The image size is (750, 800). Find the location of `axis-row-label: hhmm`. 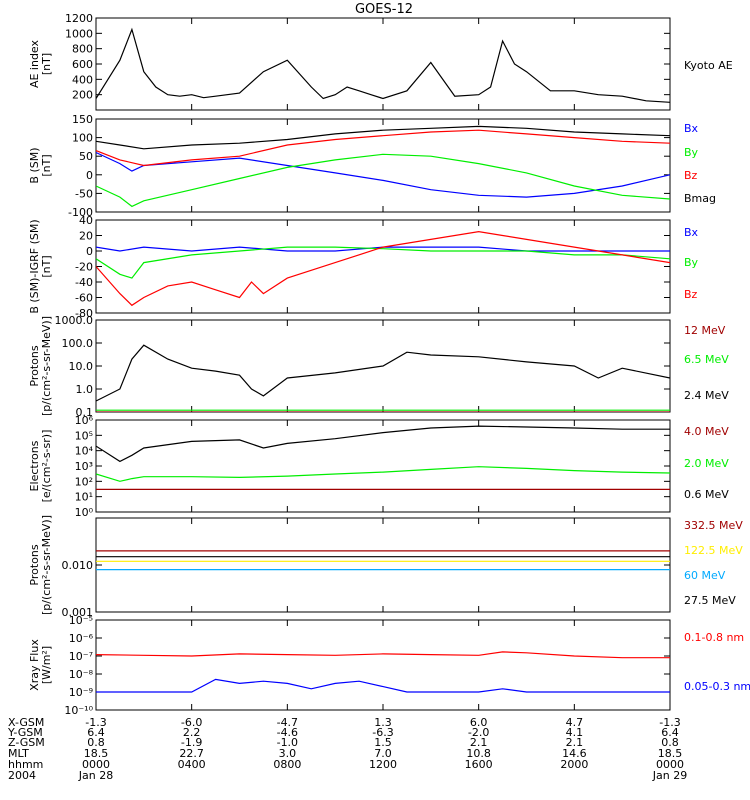

axis-row-label: hhmm is located at coordinates (25, 764).